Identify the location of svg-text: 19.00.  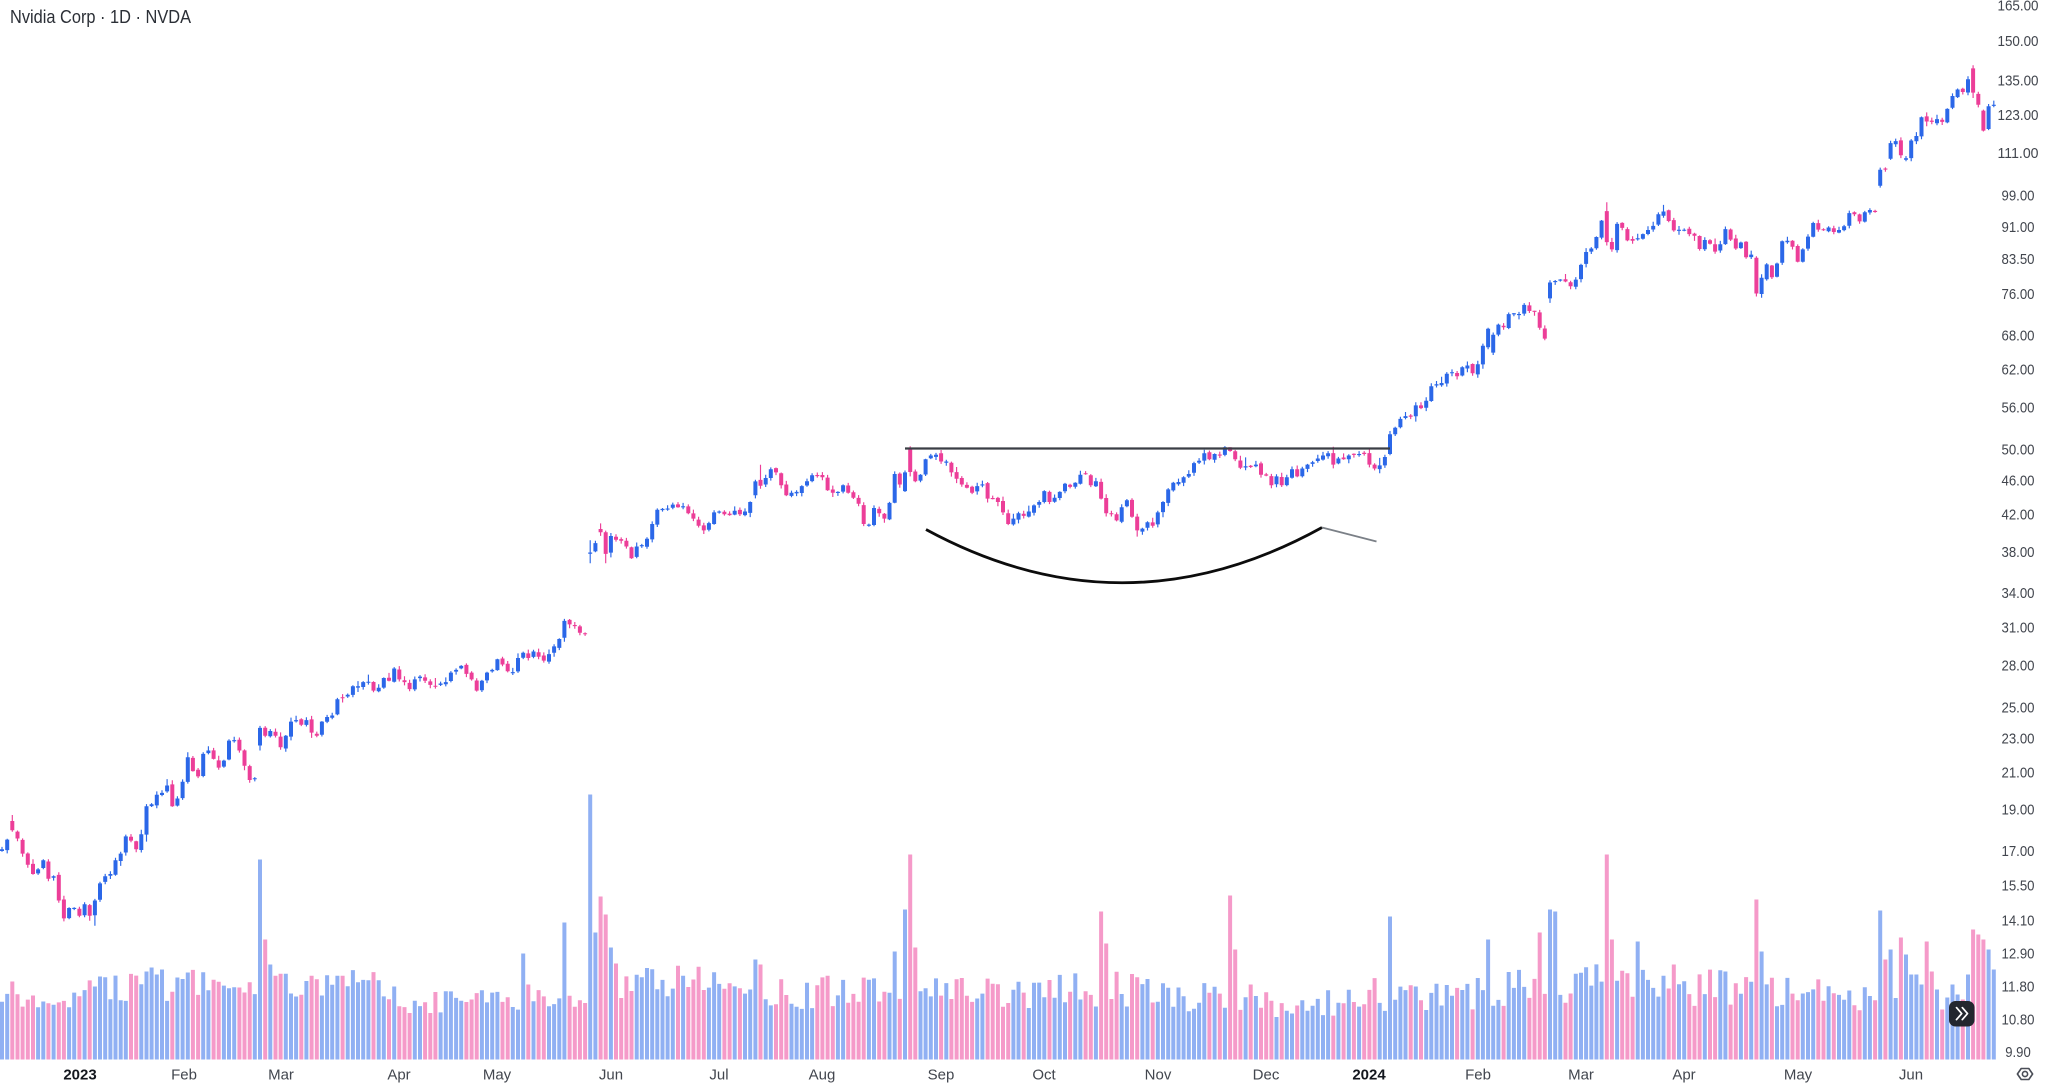
(2018, 810).